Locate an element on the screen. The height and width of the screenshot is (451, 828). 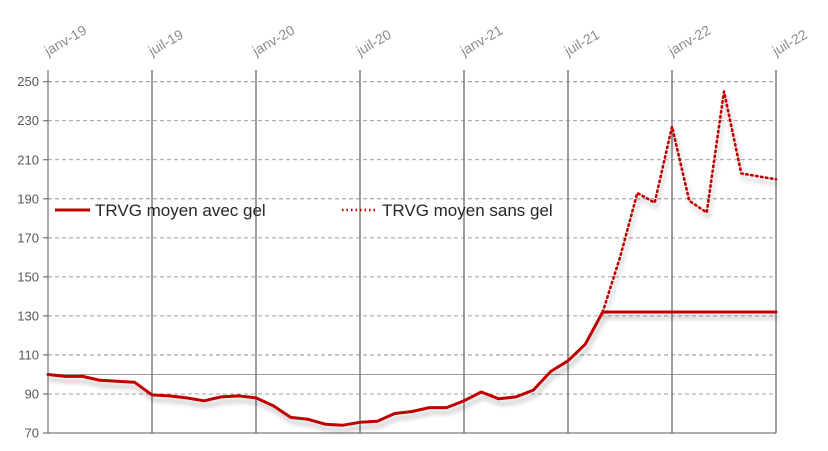
y-tick-label: 130 is located at coordinates (28, 315).